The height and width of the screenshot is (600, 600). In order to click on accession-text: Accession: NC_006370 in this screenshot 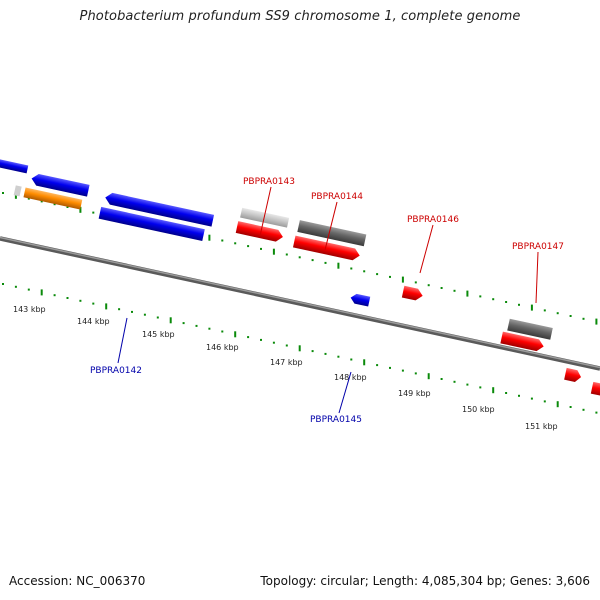, I will do `click(77, 581)`.